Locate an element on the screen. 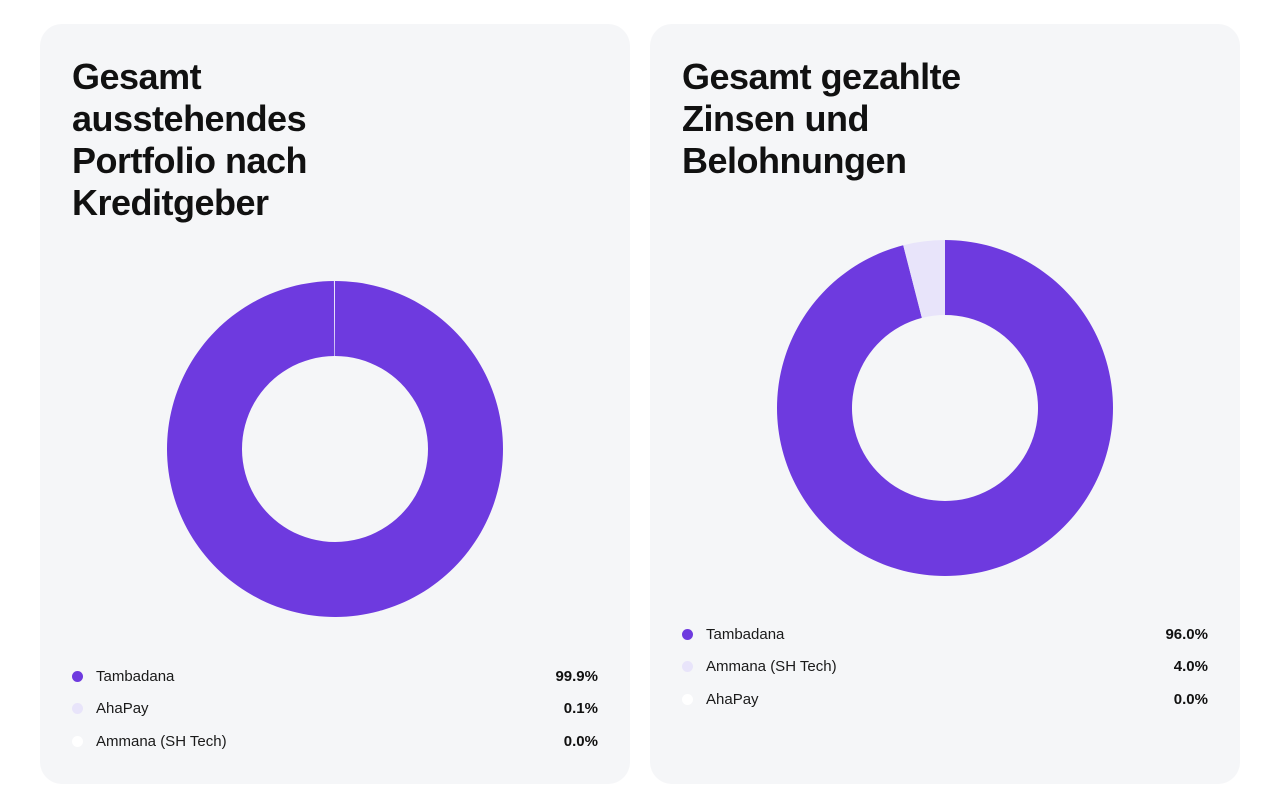 This screenshot has height=810, width=1280. legend-item: AhaPay 0.0% is located at coordinates (945, 699).